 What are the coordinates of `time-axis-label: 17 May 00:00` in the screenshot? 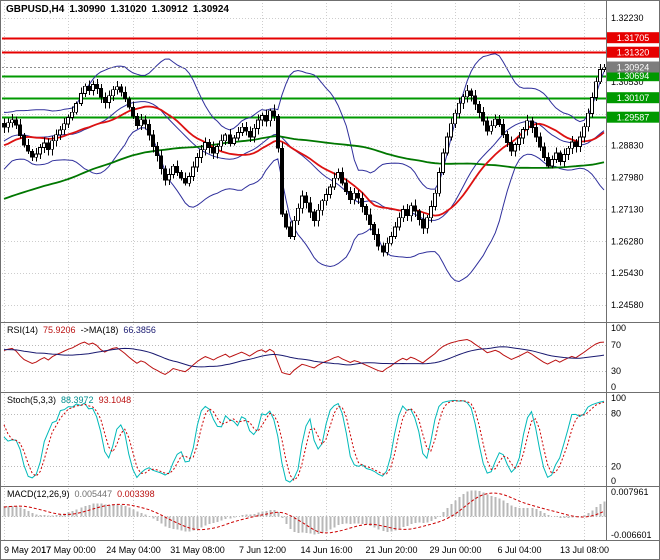 It's located at (68, 550).